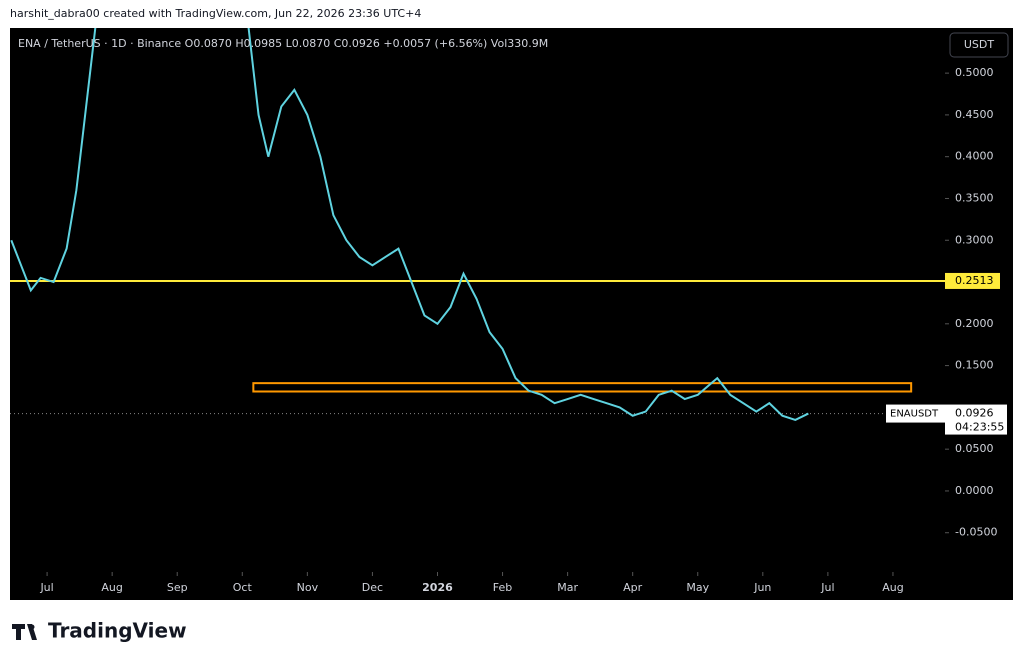 This screenshot has height=667, width=1024. I want to click on y-tick-label: 0.5000, so click(974, 72).